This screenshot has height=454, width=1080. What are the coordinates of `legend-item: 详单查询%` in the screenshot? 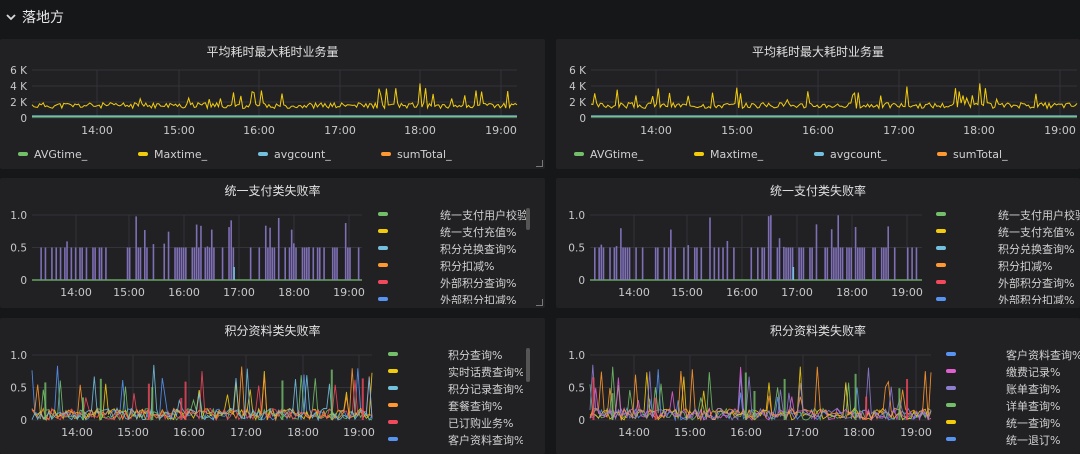 It's located at (1013, 405).